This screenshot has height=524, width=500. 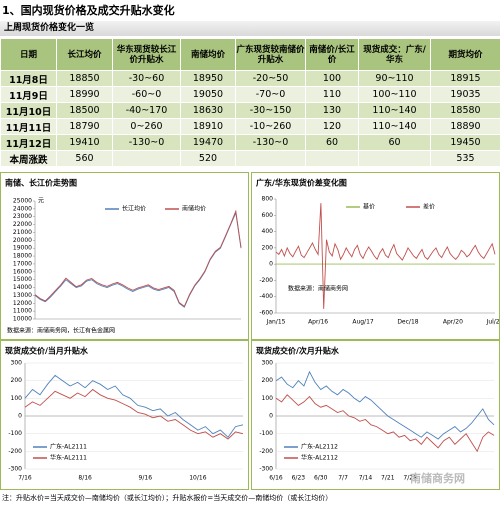 I want to click on cell: 535, so click(x=465, y=158).